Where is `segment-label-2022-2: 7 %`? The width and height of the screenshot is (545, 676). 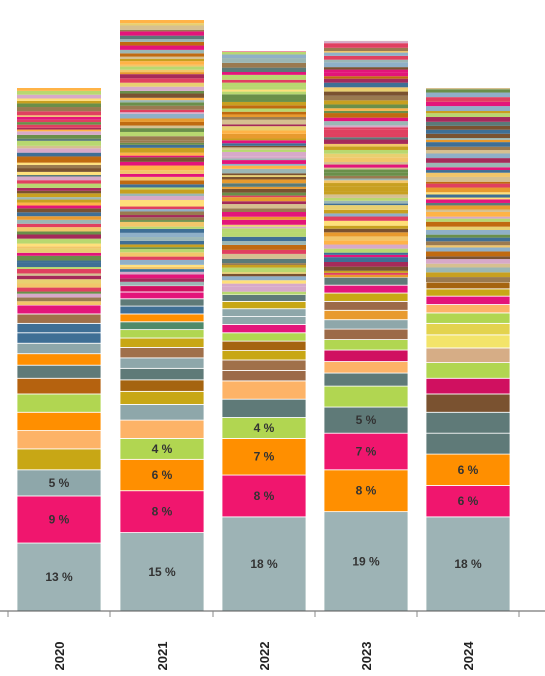 segment-label-2022-2: 7 % is located at coordinates (264, 457).